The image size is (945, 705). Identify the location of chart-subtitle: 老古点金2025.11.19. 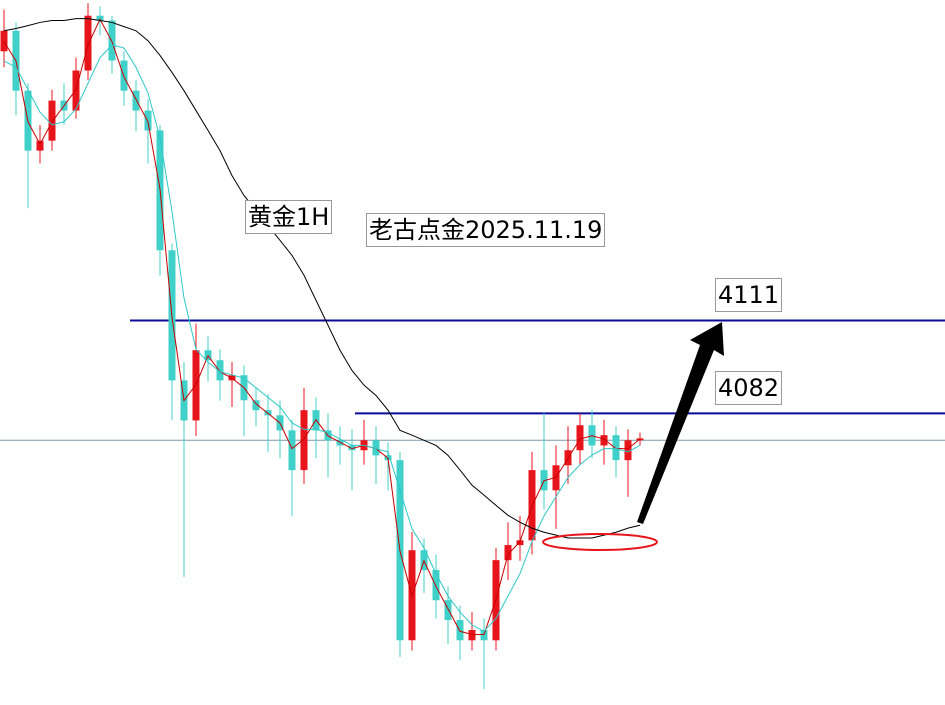
(486, 230).